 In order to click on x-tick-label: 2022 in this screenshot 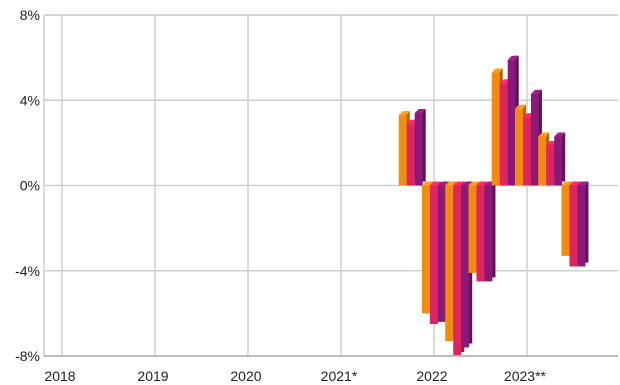, I will do `click(431, 376)`.